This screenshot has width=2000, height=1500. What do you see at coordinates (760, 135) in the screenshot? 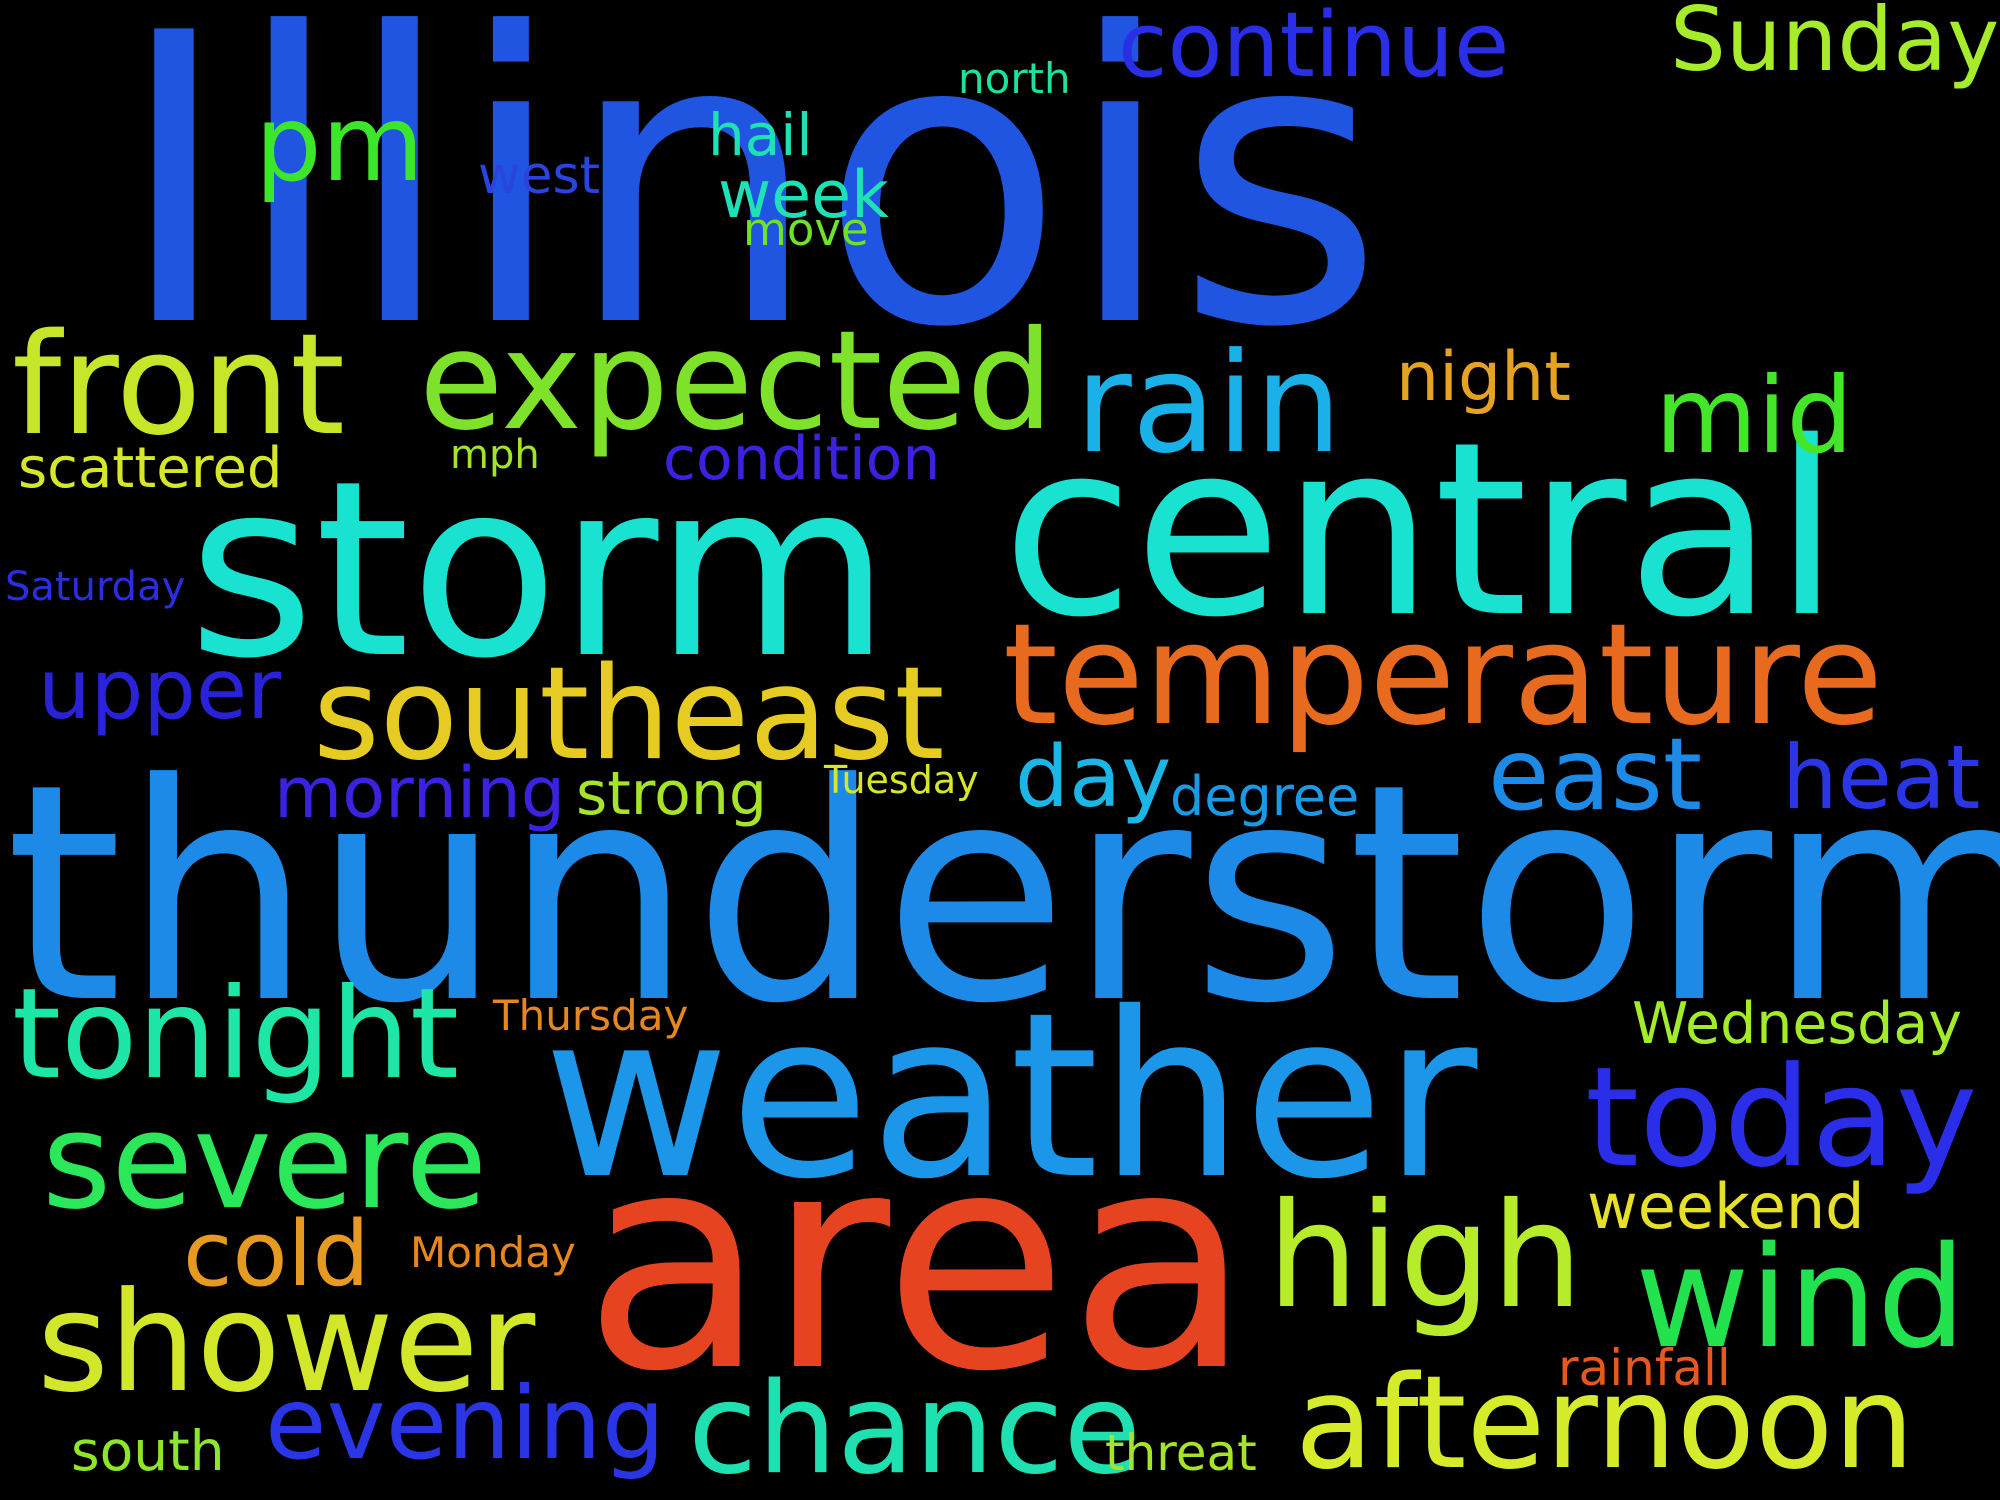
I see `word-hail: hail` at bounding box center [760, 135].